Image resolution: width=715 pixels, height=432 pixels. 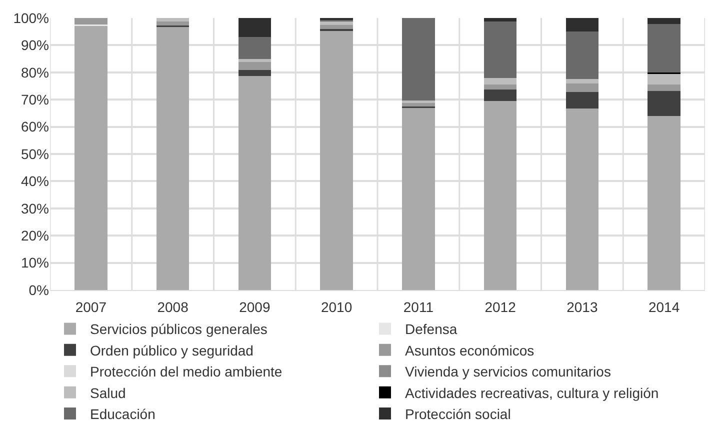 I want to click on legend-label: Protección del medio ambiente, so click(x=186, y=372).